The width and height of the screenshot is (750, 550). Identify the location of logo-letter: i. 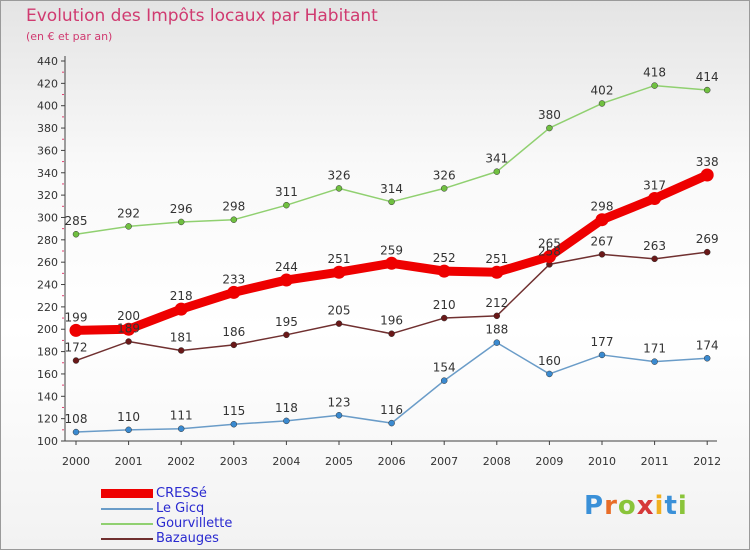
(682, 506).